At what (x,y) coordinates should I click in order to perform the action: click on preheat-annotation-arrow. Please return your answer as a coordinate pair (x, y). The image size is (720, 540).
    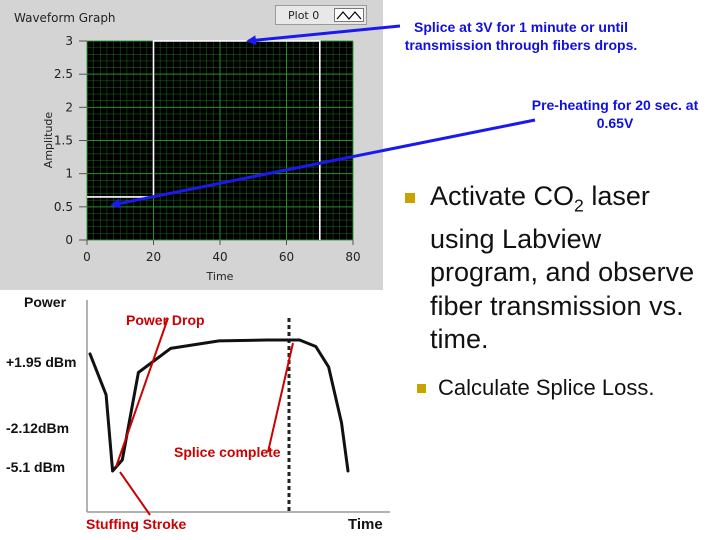
    Looking at the image, I should click on (323, 163).